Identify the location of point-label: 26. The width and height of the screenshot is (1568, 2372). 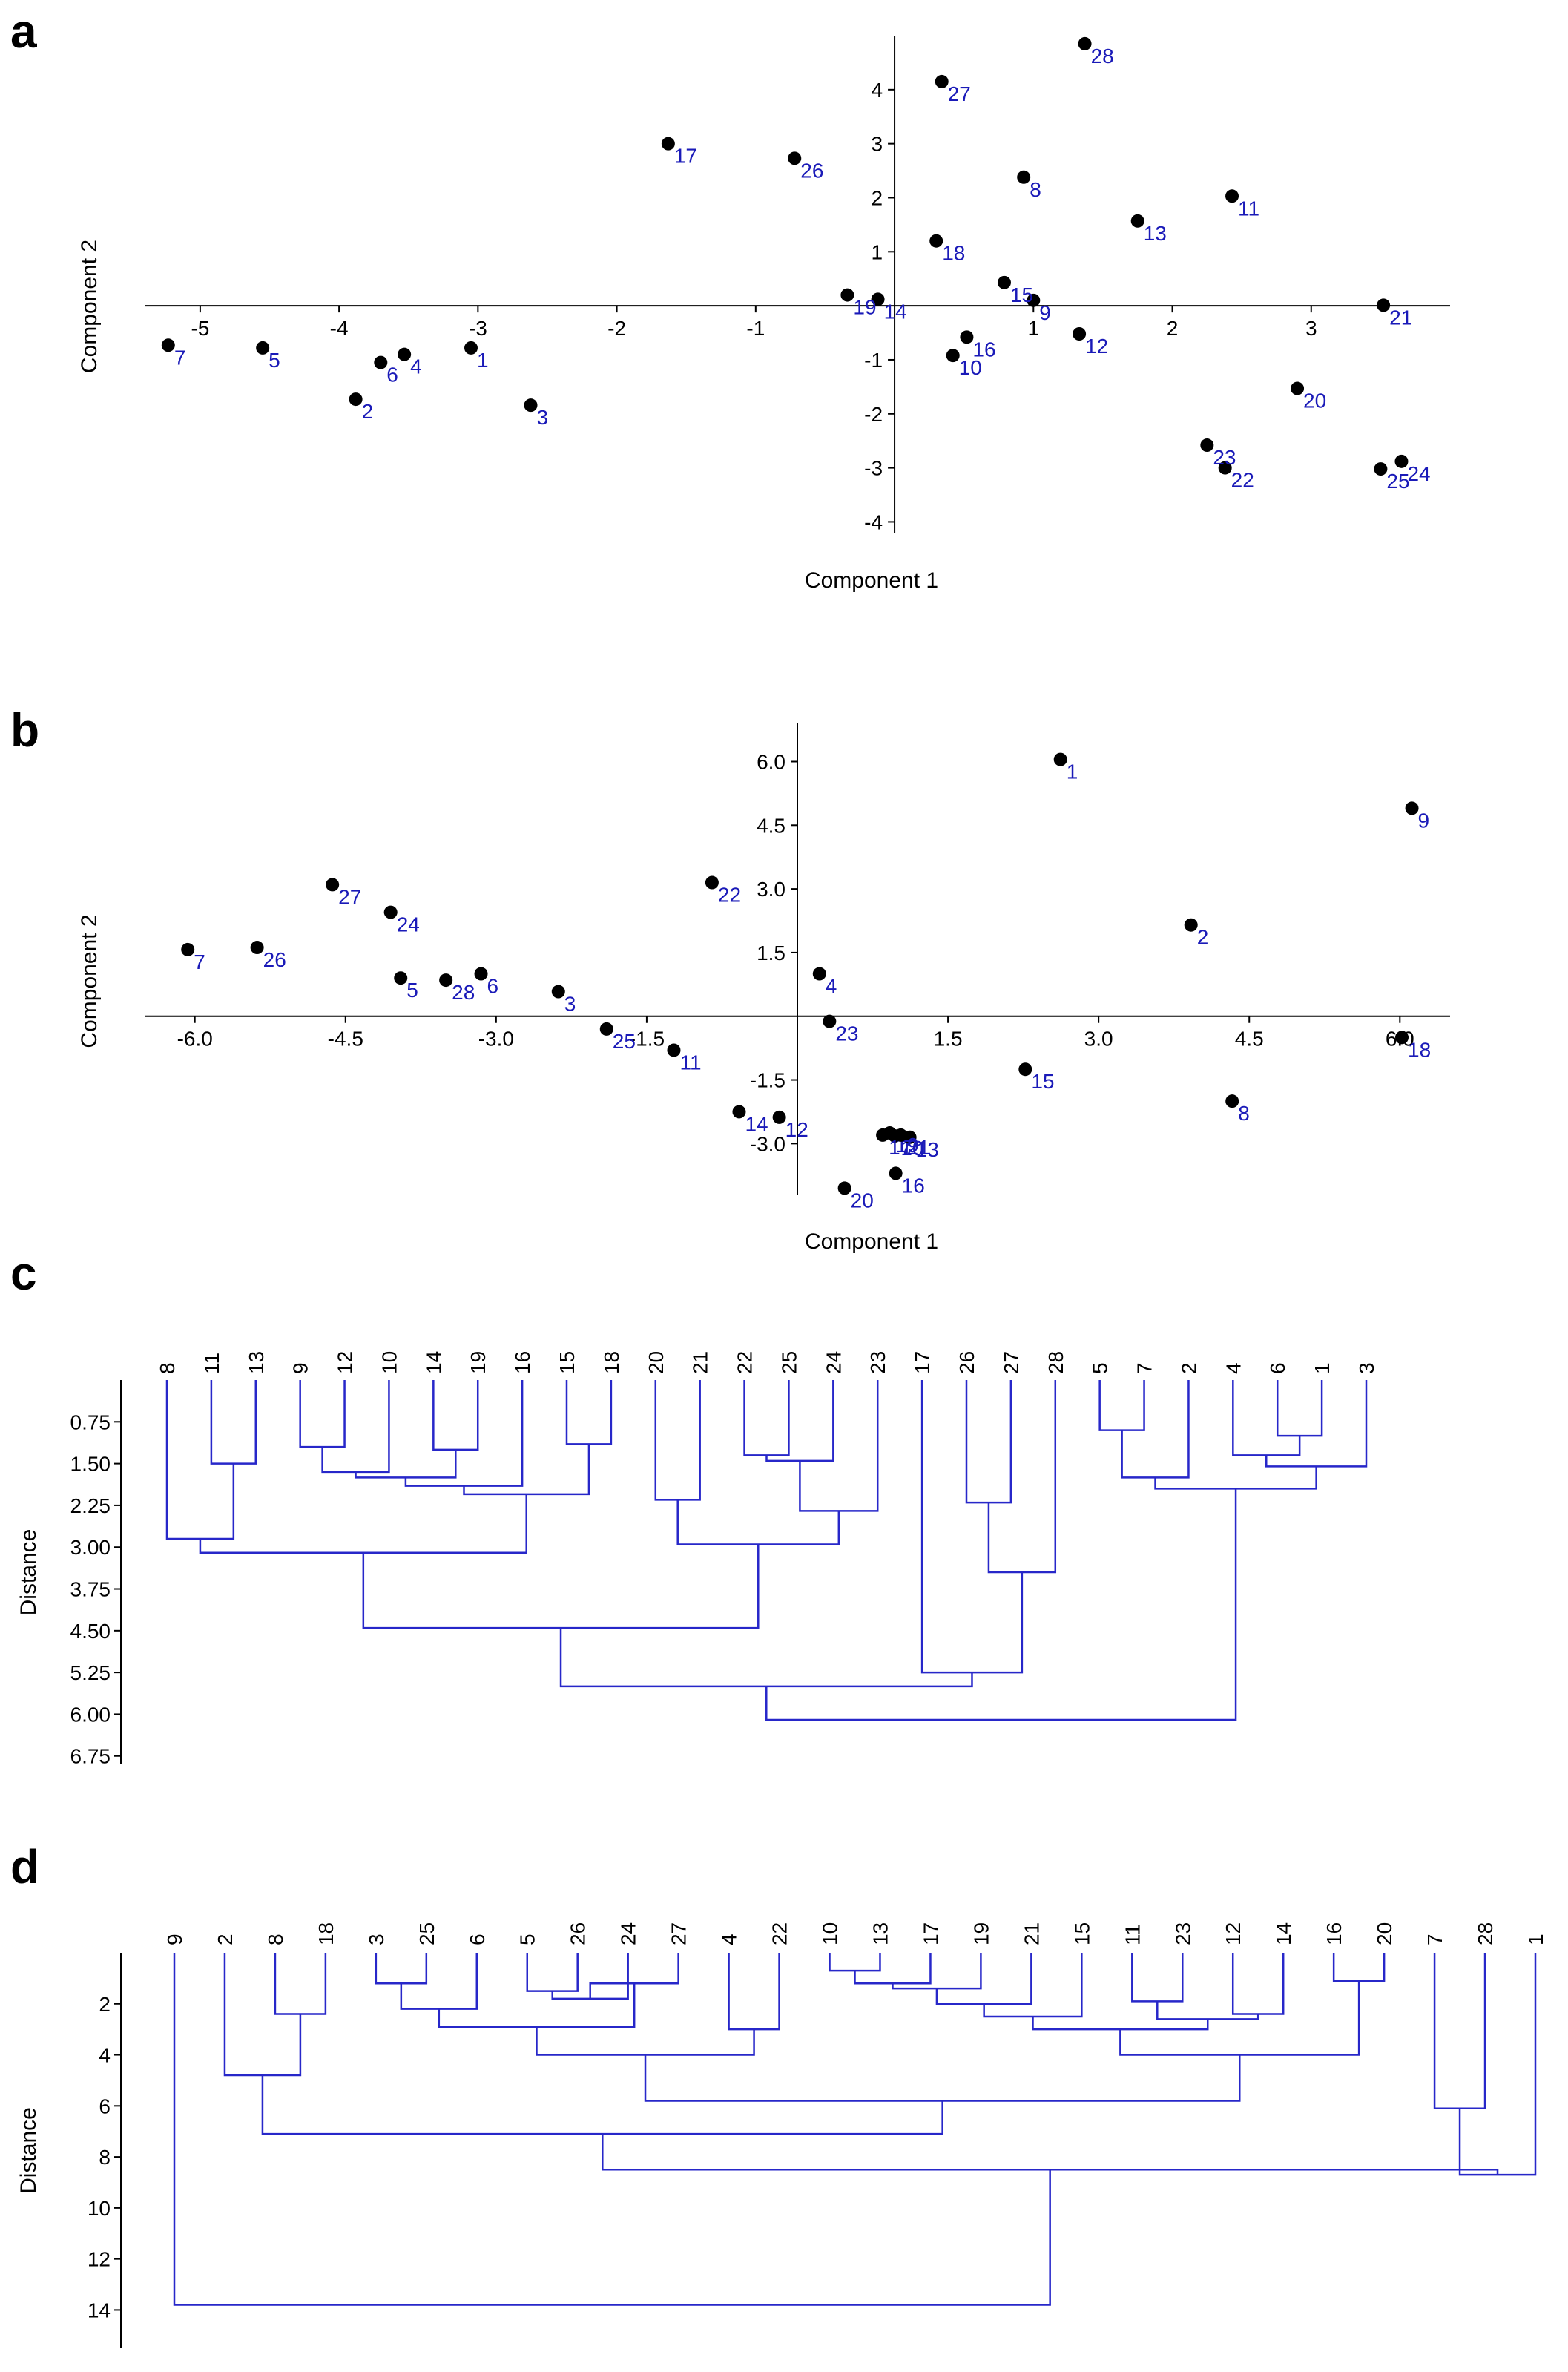
(274, 959).